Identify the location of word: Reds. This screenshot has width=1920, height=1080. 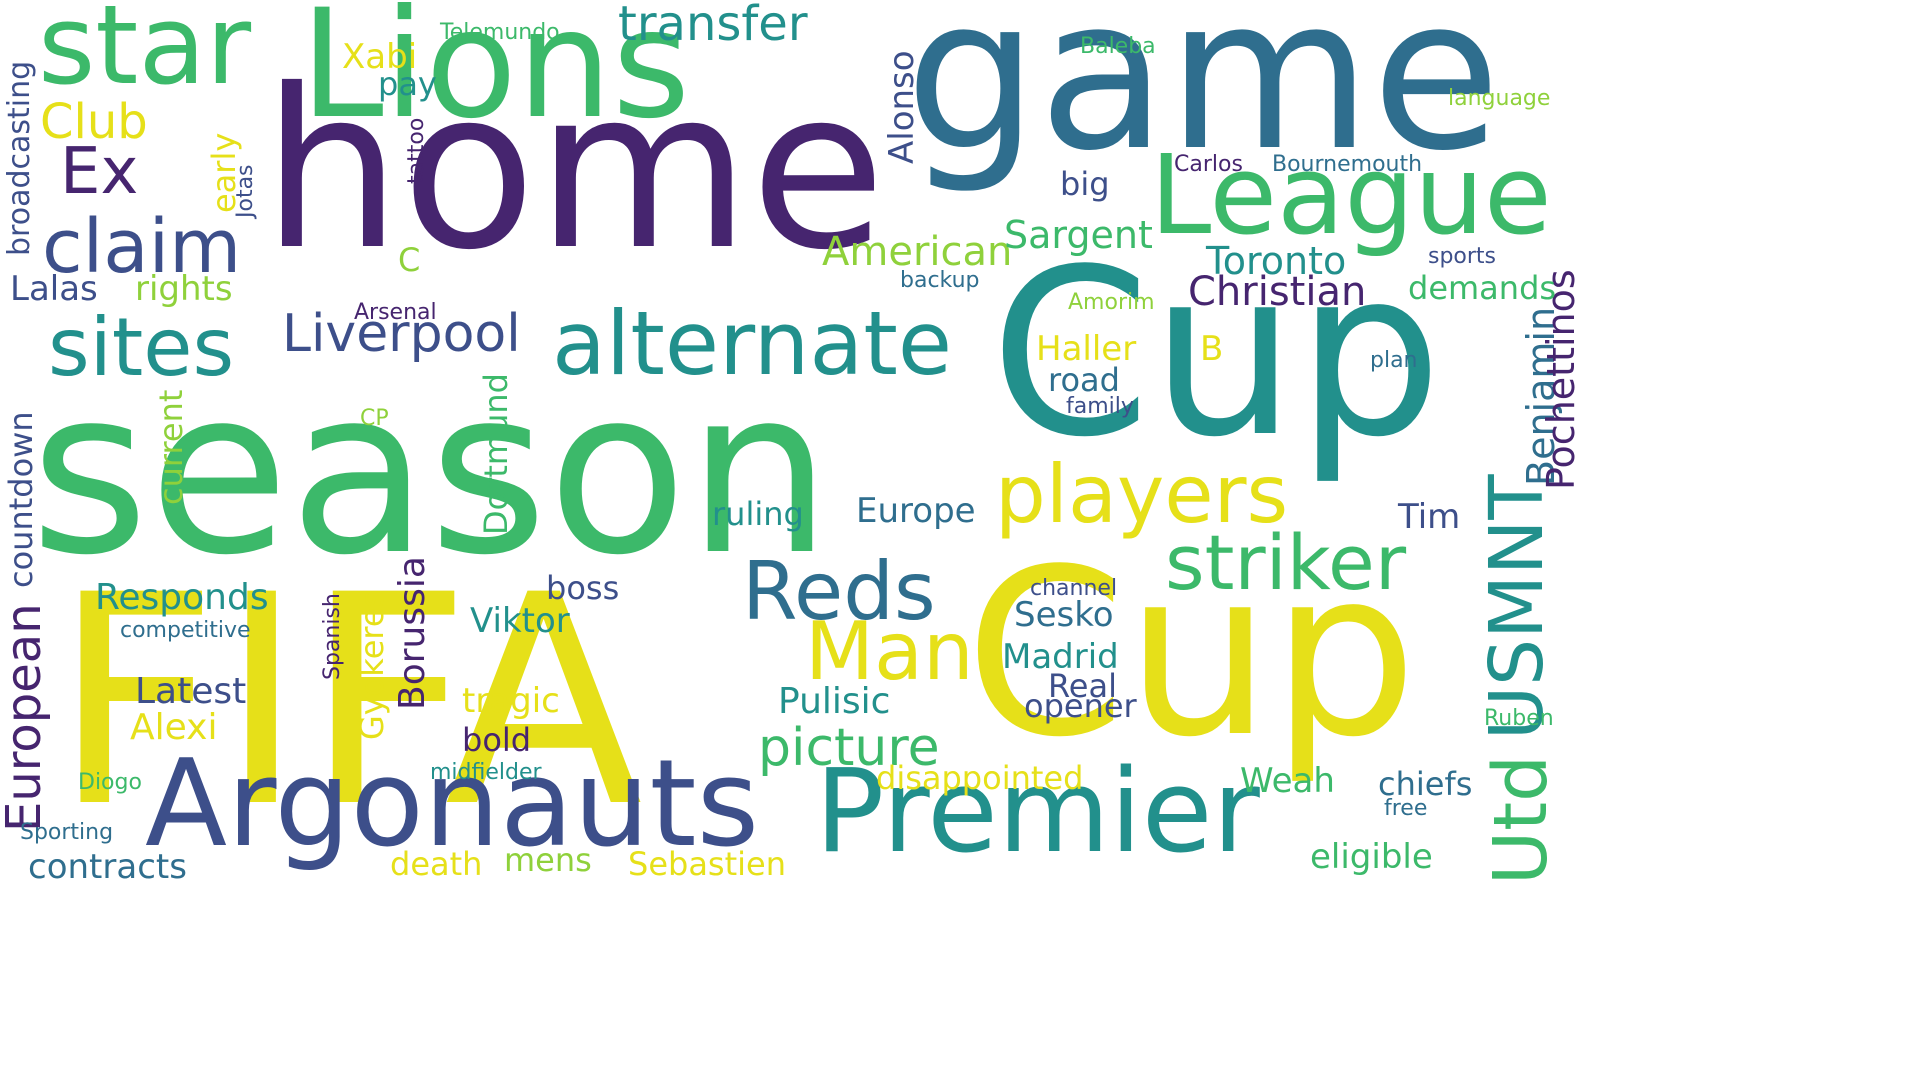
(839, 591).